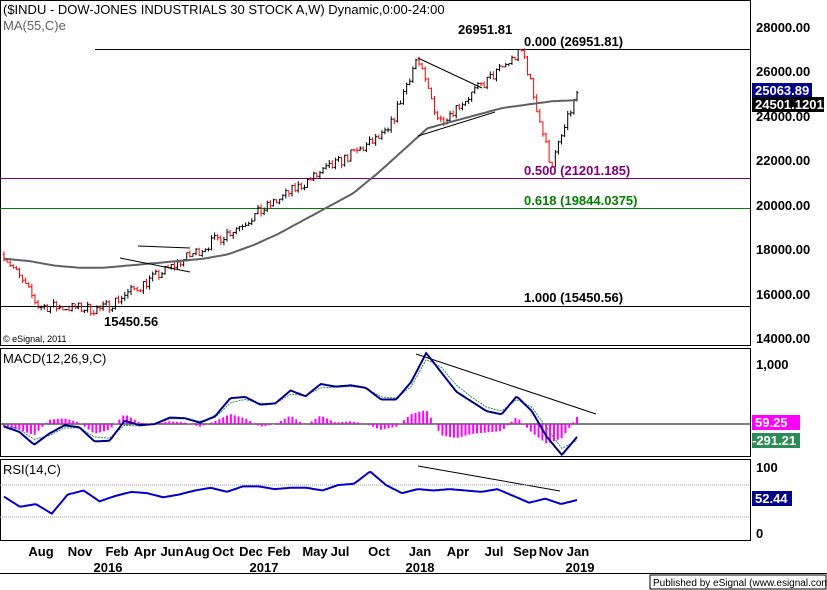  Describe the element at coordinates (458, 551) in the screenshot. I see `x-tick-label: Apr` at that location.